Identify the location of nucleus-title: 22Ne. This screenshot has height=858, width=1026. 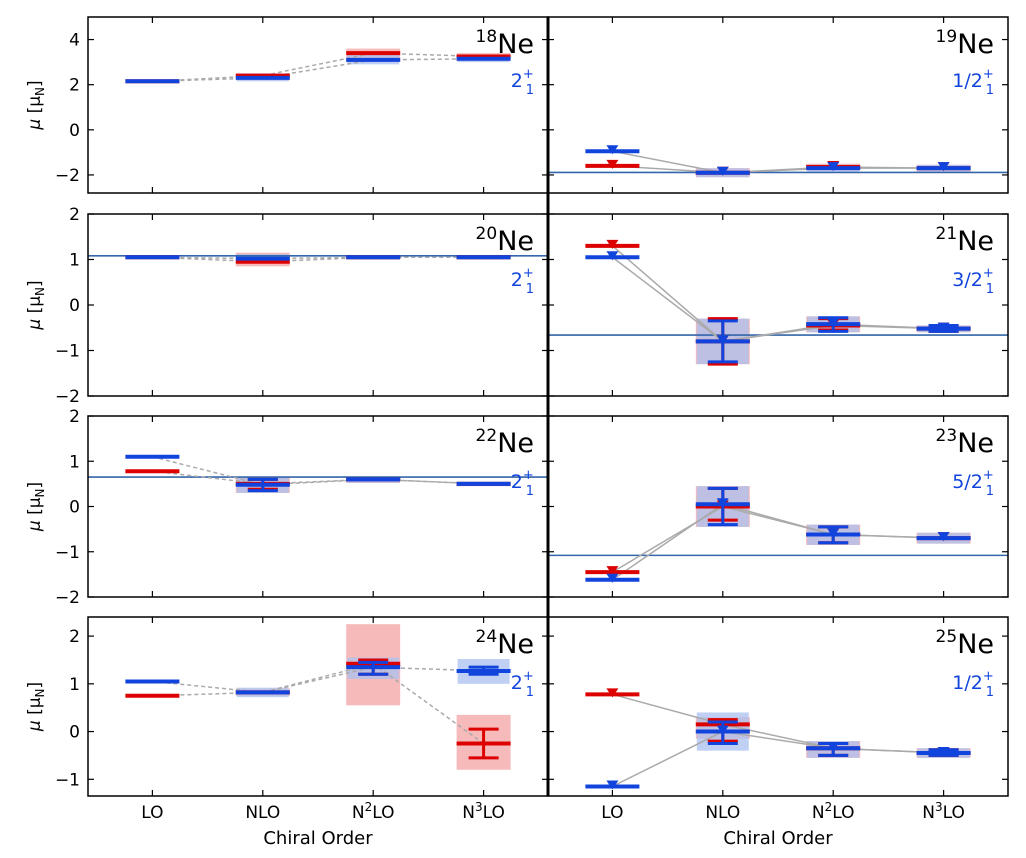
(505, 442).